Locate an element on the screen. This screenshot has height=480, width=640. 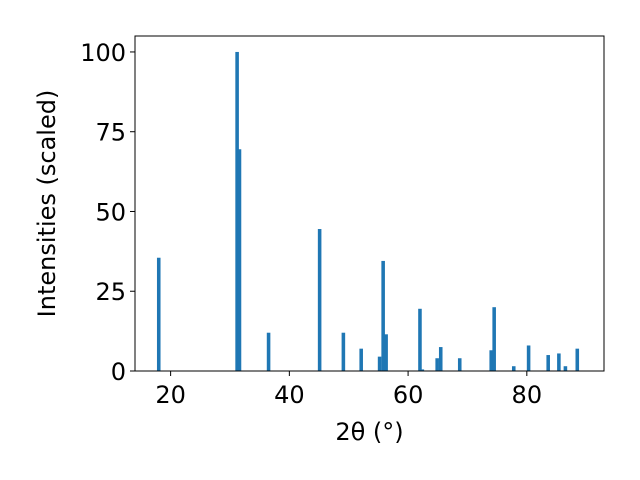
y-axis-label: Intensities (scaled) is located at coordinates (47, 204).